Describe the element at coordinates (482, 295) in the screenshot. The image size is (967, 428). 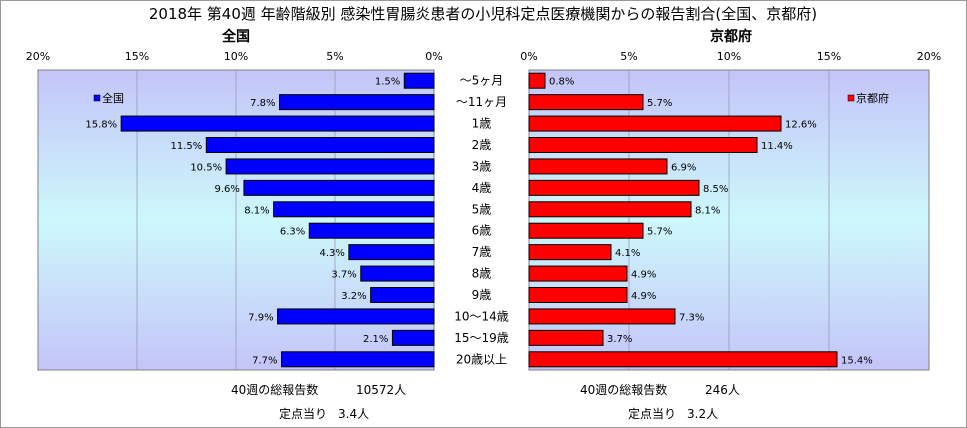
I see `category-label: 9歳` at that location.